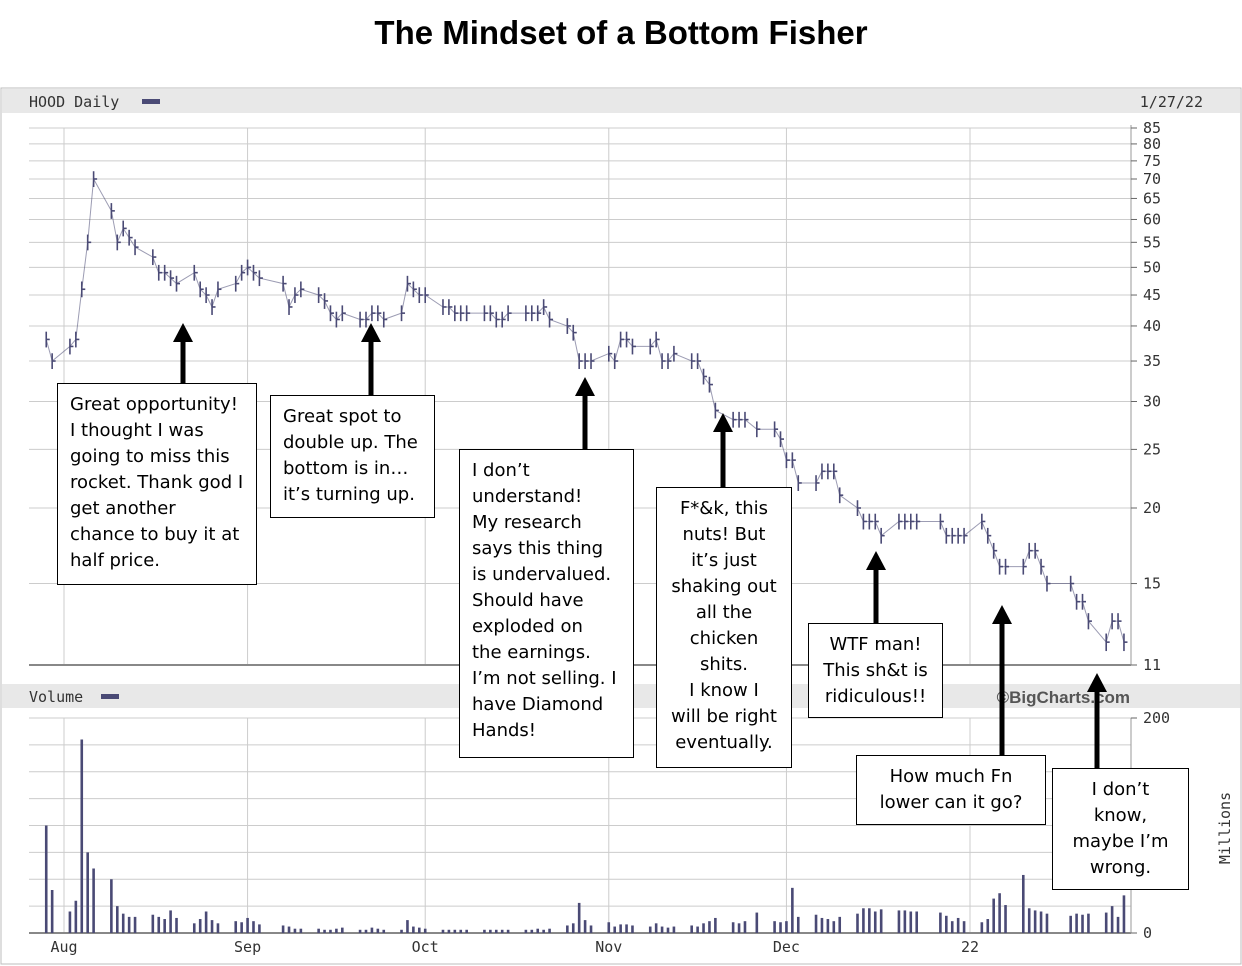 Image resolution: width=1242 pixels, height=966 pixels. I want to click on callout-how-much-lower: How much Fn lower can it go?, so click(951, 790).